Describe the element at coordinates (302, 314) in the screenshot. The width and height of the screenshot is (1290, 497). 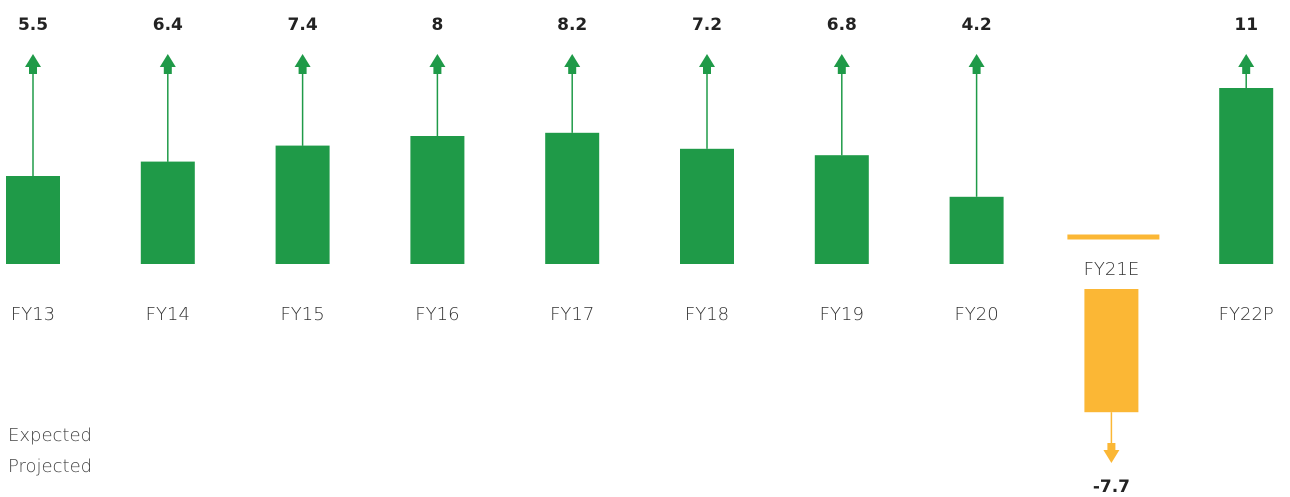
I see `x-tick-label: FY15` at that location.